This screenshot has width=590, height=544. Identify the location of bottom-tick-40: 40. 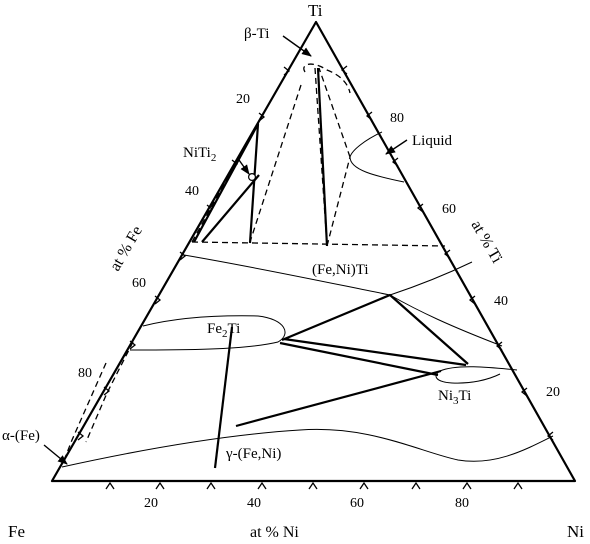
(254, 503).